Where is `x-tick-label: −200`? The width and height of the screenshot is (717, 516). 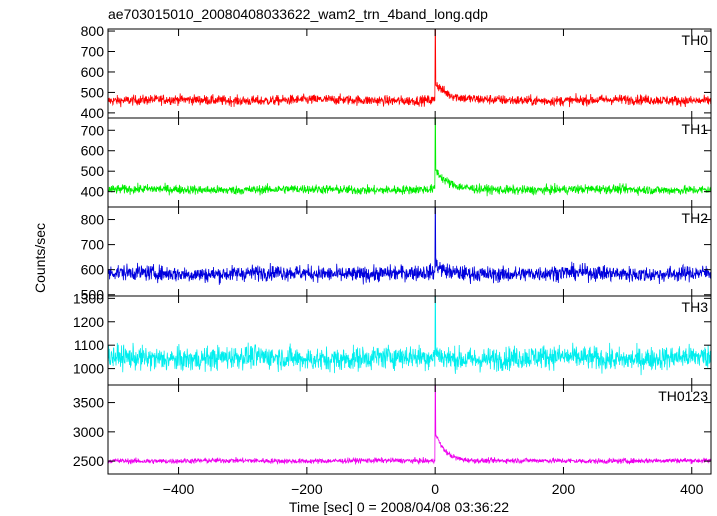
x-tick-label: −200 is located at coordinates (307, 489).